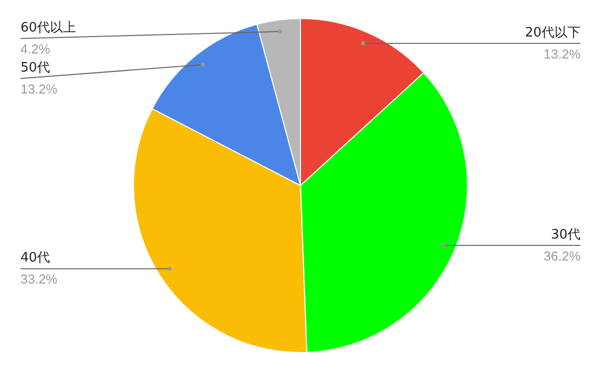 The image size is (600, 371). What do you see at coordinates (565, 234) in the screenshot?
I see `slice-label: 30代` at bounding box center [565, 234].